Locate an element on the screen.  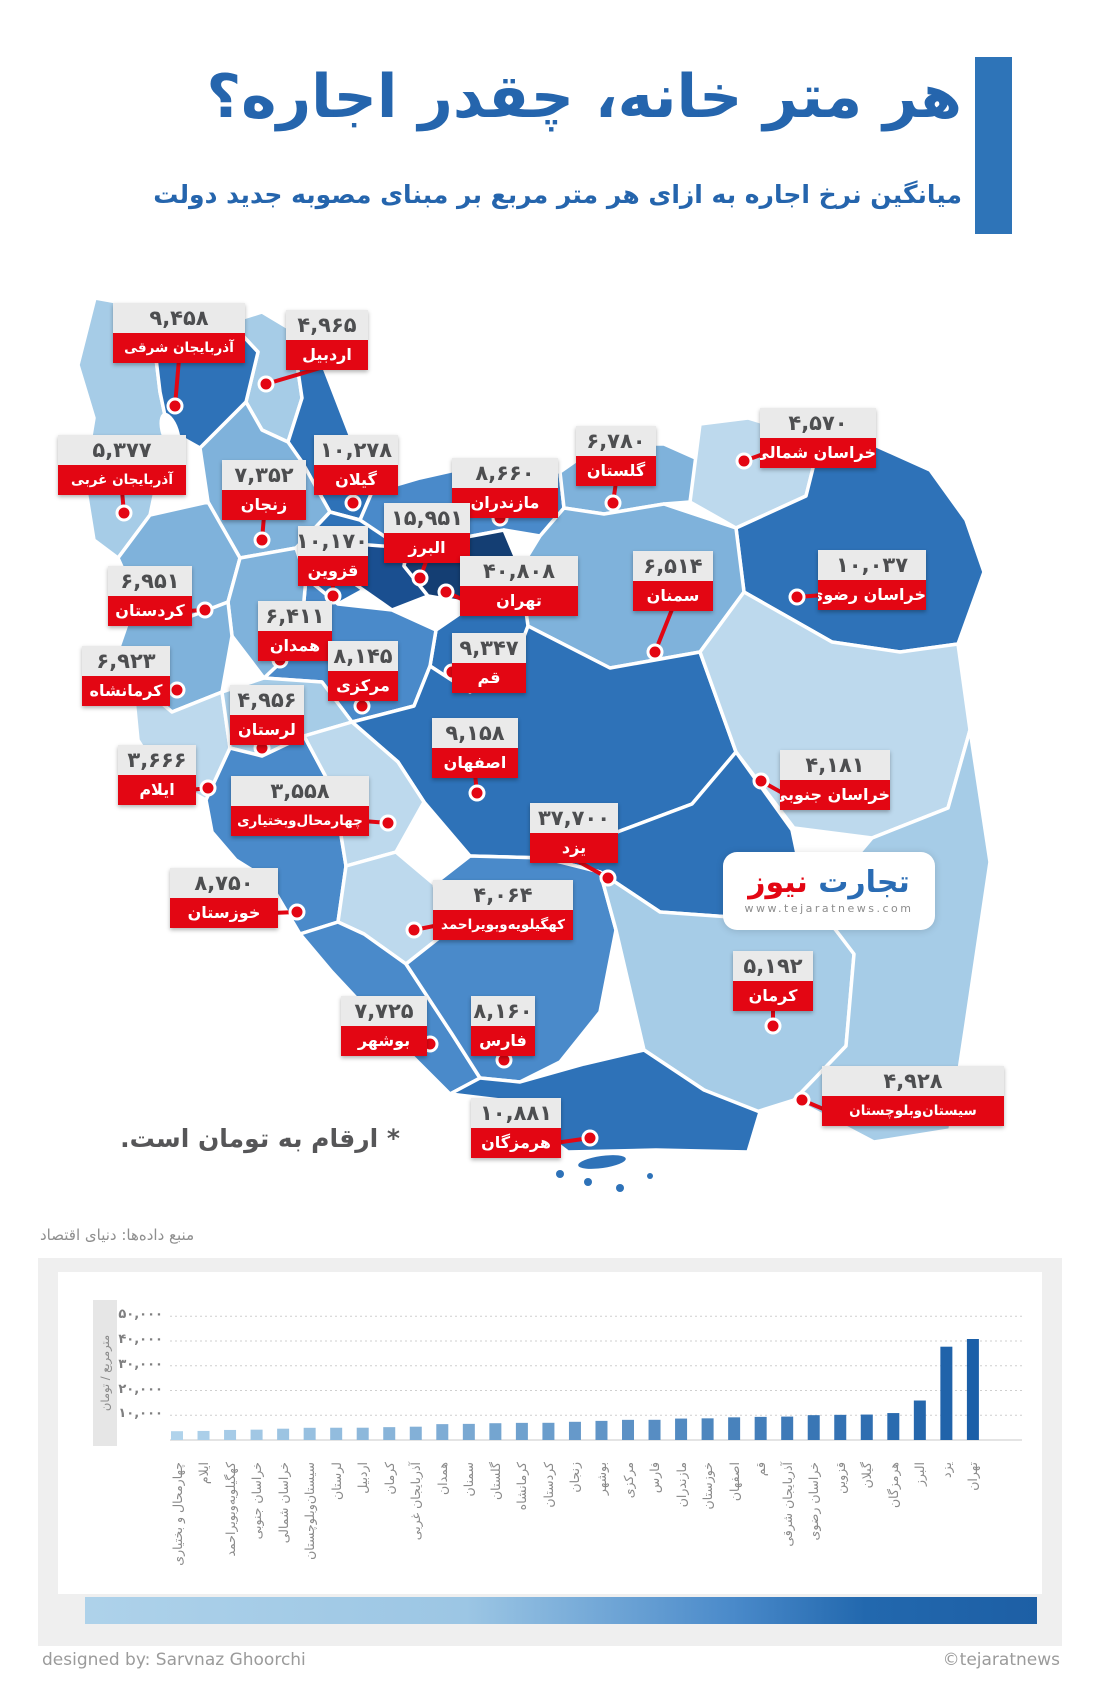
bar-کهگیلویه‌وبویراحمد is located at coordinates (230, 1434).